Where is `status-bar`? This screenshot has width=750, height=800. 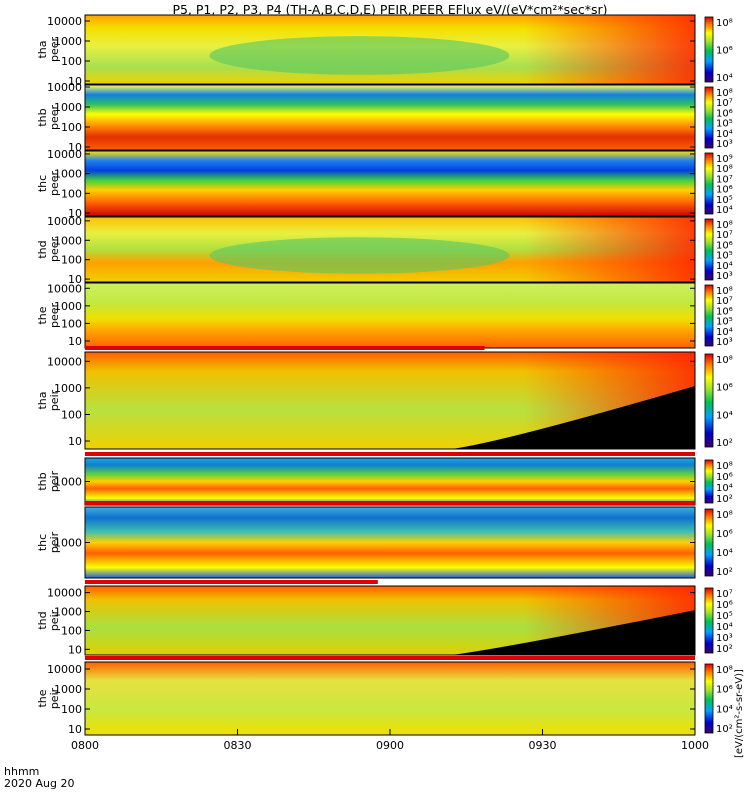 status-bar is located at coordinates (390, 503).